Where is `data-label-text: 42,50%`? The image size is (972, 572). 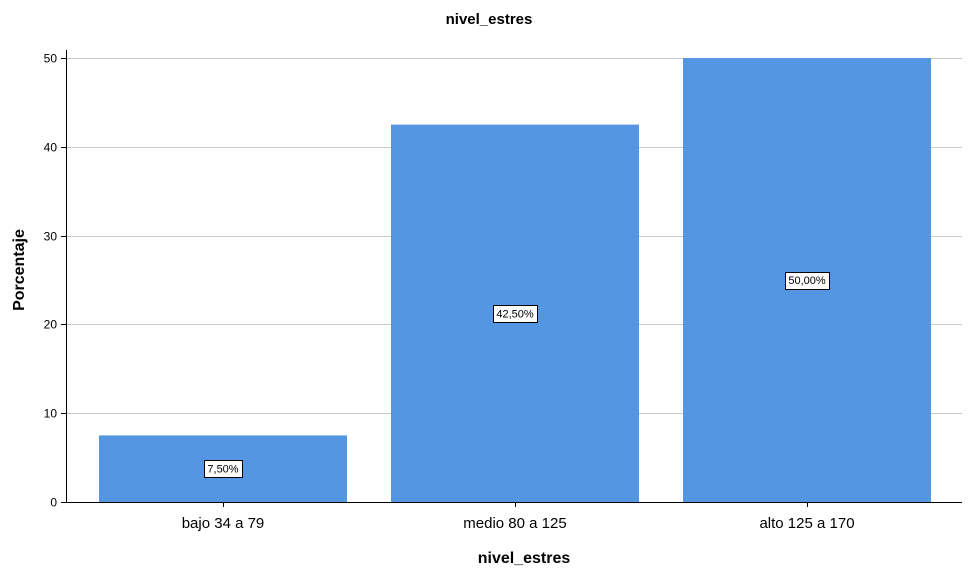 data-label-text: 42,50% is located at coordinates (515, 314).